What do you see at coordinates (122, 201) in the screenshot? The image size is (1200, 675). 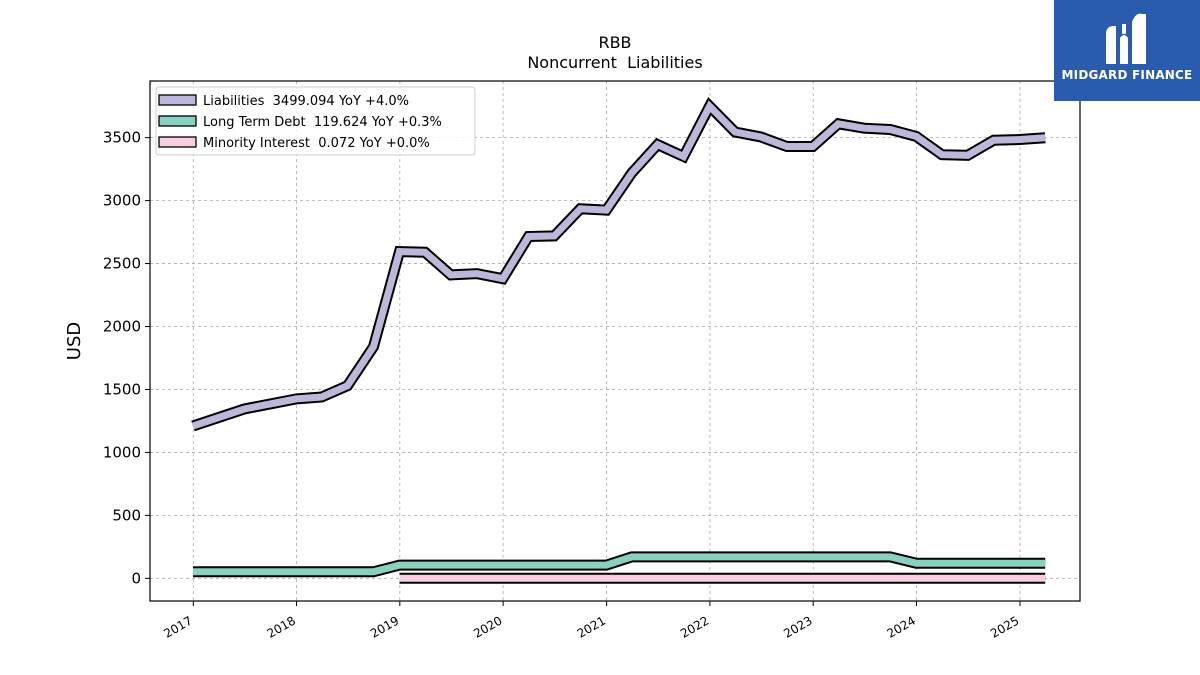 I see `y-tick-label: 3000` at bounding box center [122, 201].